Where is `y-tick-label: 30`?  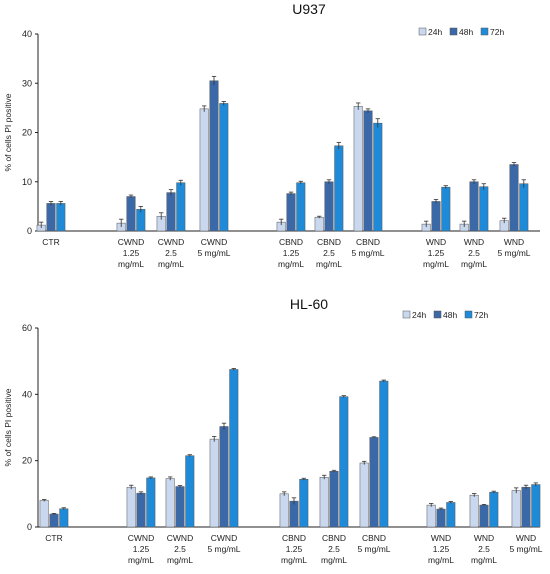 y-tick-label: 30 is located at coordinates (27, 83).